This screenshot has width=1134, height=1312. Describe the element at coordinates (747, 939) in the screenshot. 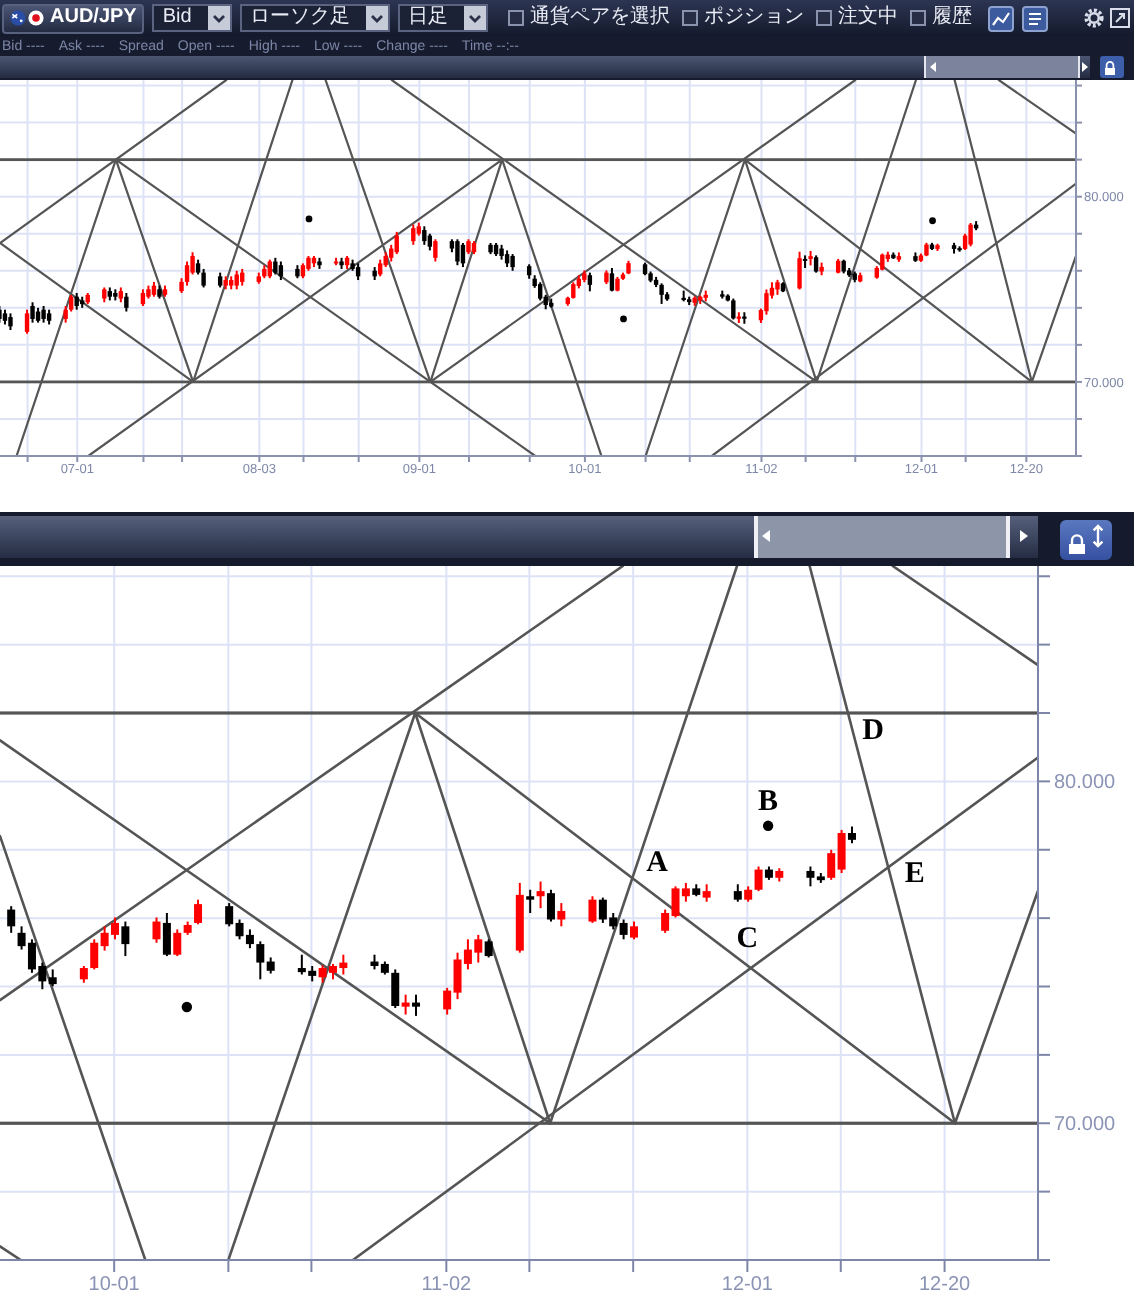

I see `annotation: C` at that location.